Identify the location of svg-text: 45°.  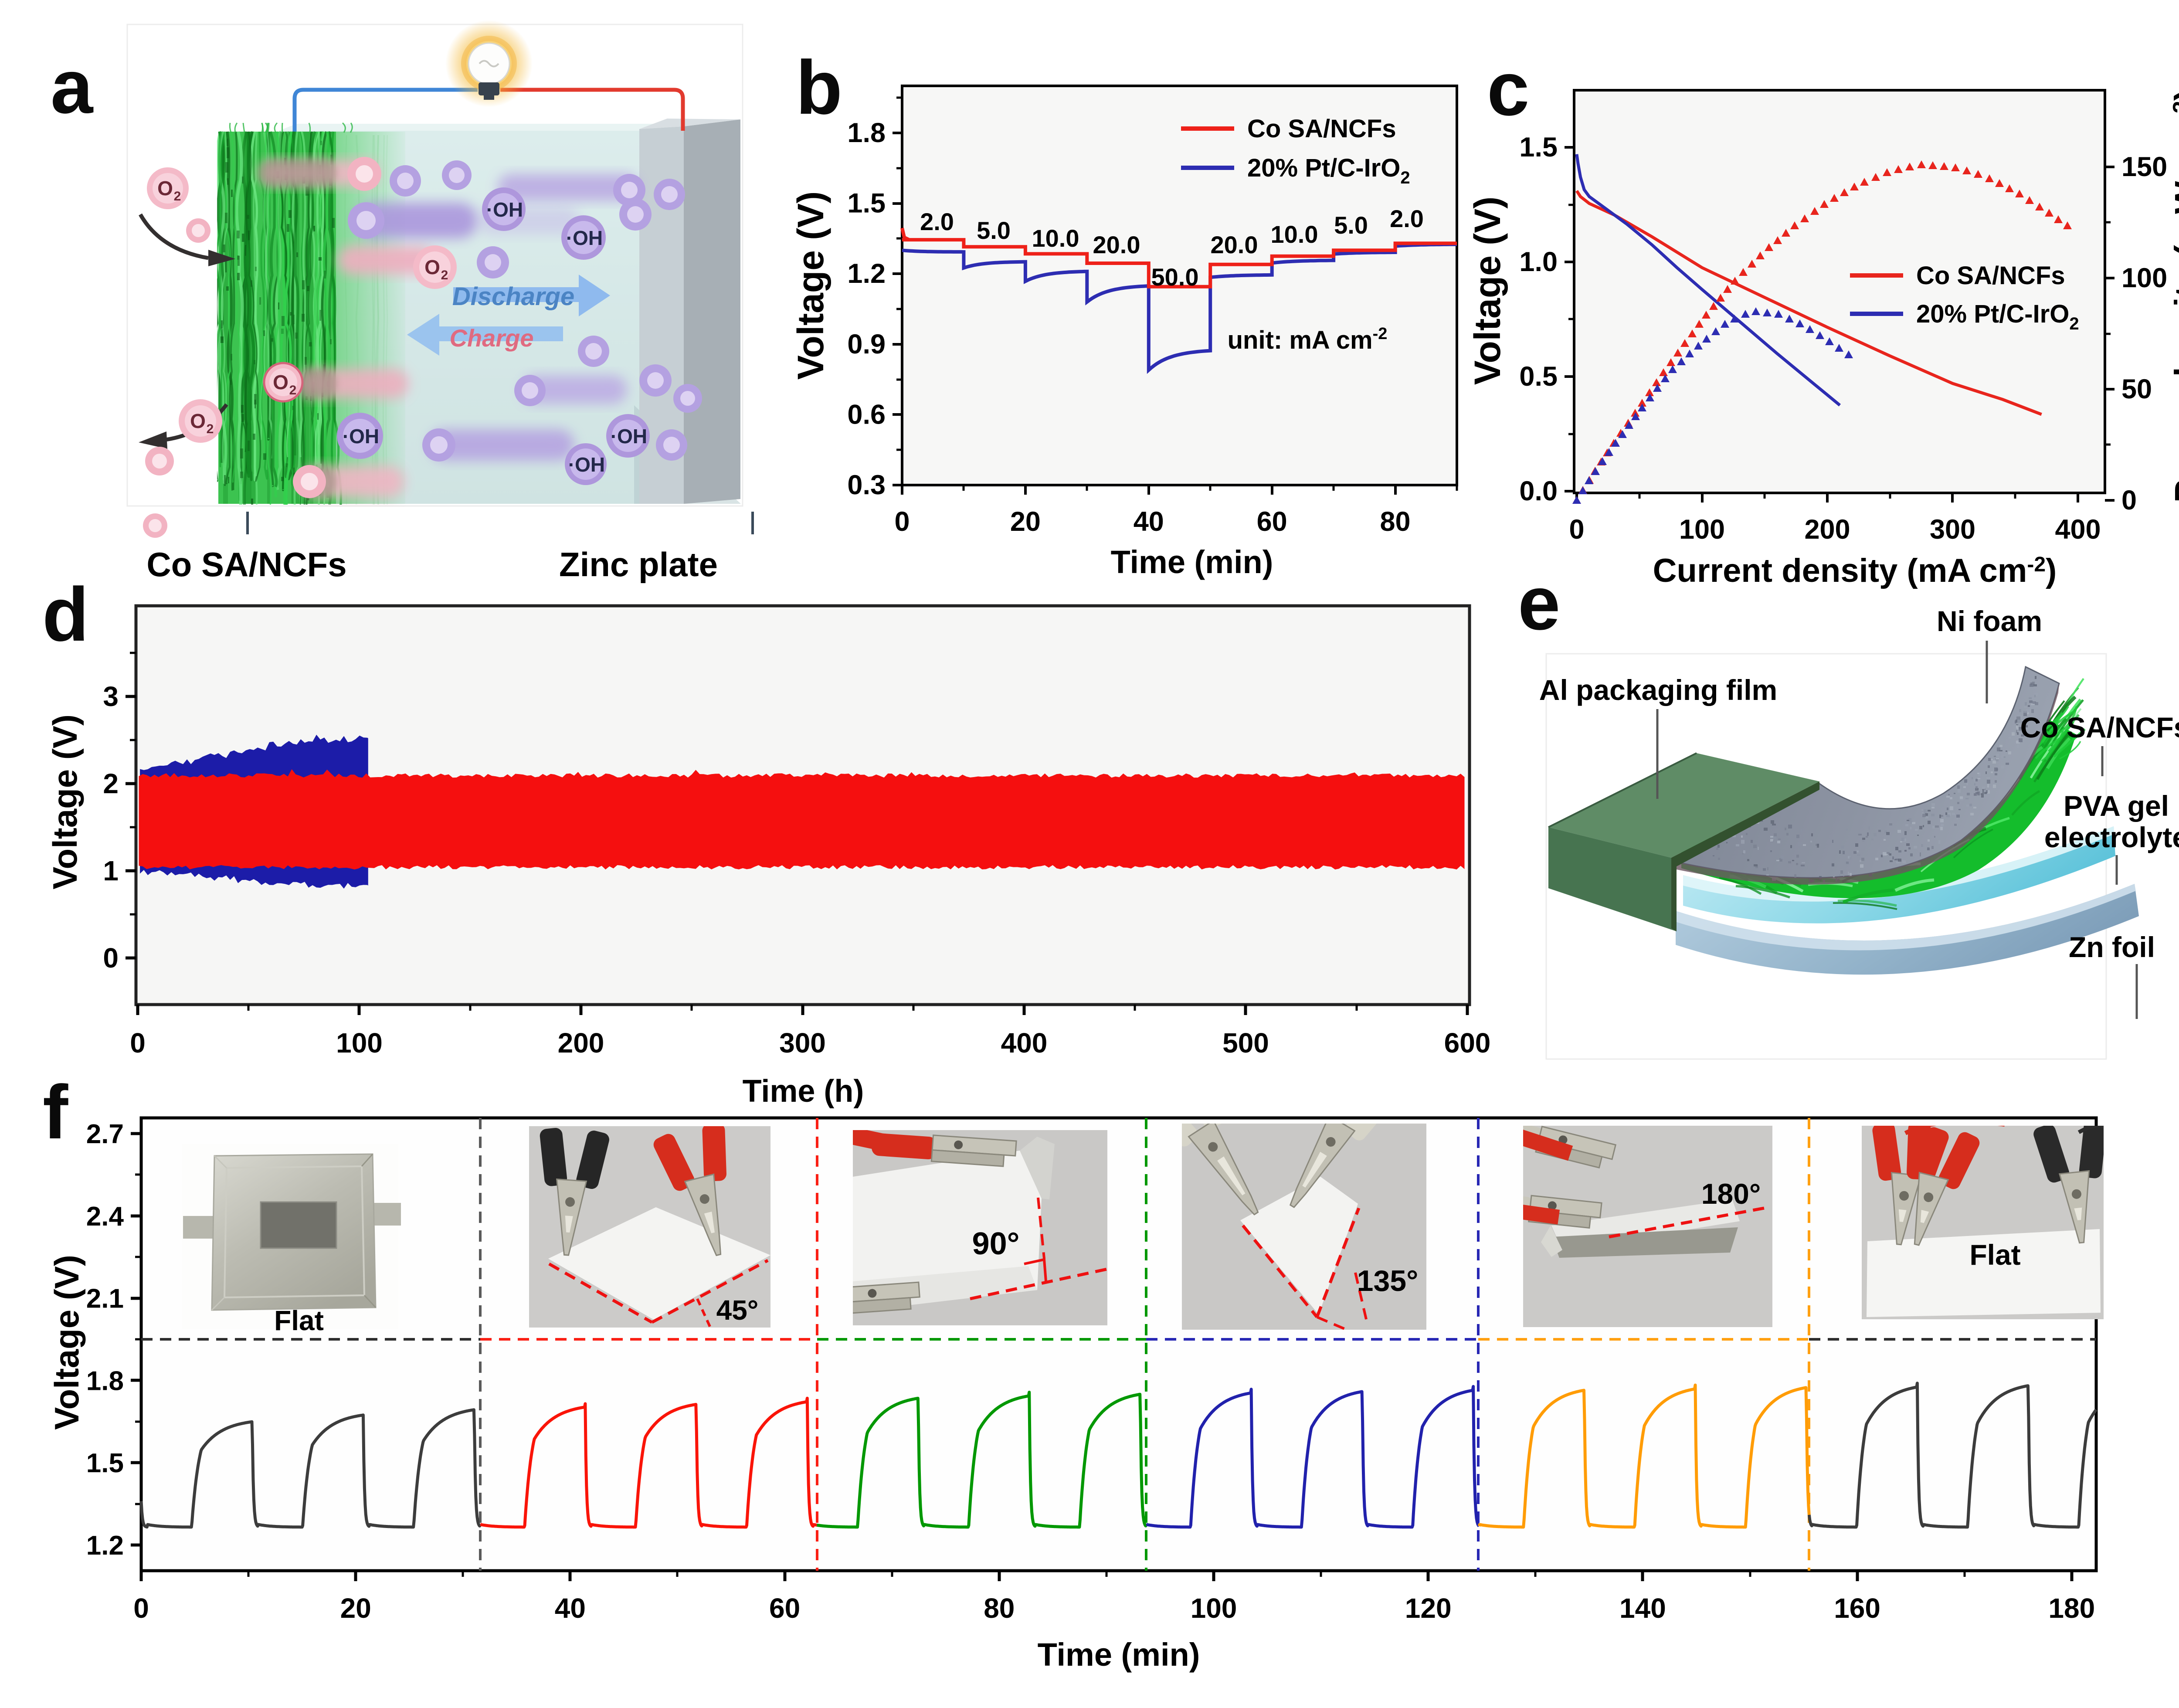
(737, 1310).